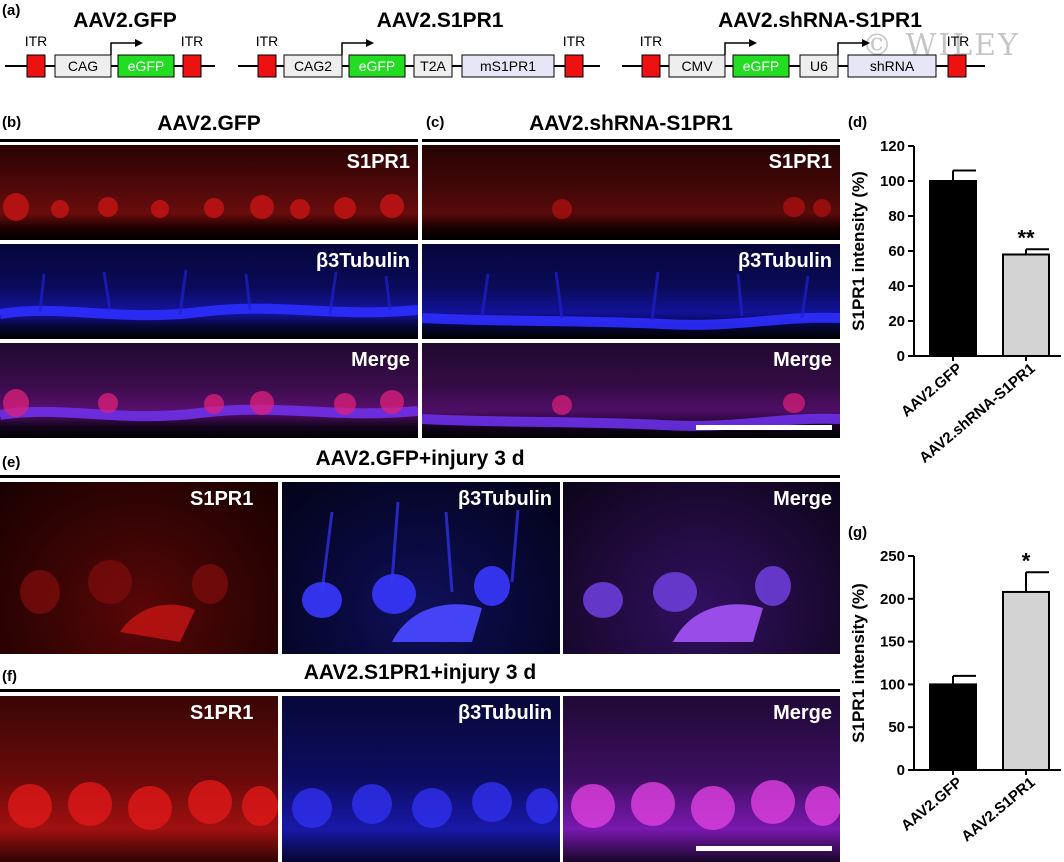  Describe the element at coordinates (701, 779) in the screenshot. I see `micrograph-f-merge: Merge` at that location.